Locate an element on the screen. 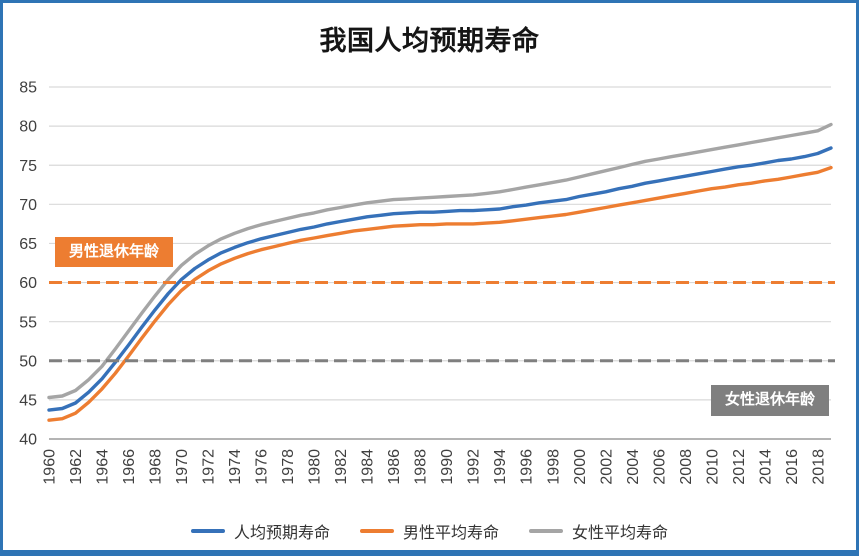 Image resolution: width=859 pixels, height=556 pixels. legend-item-male-life-expectancy: 男性平均寿命 is located at coordinates (429, 531).